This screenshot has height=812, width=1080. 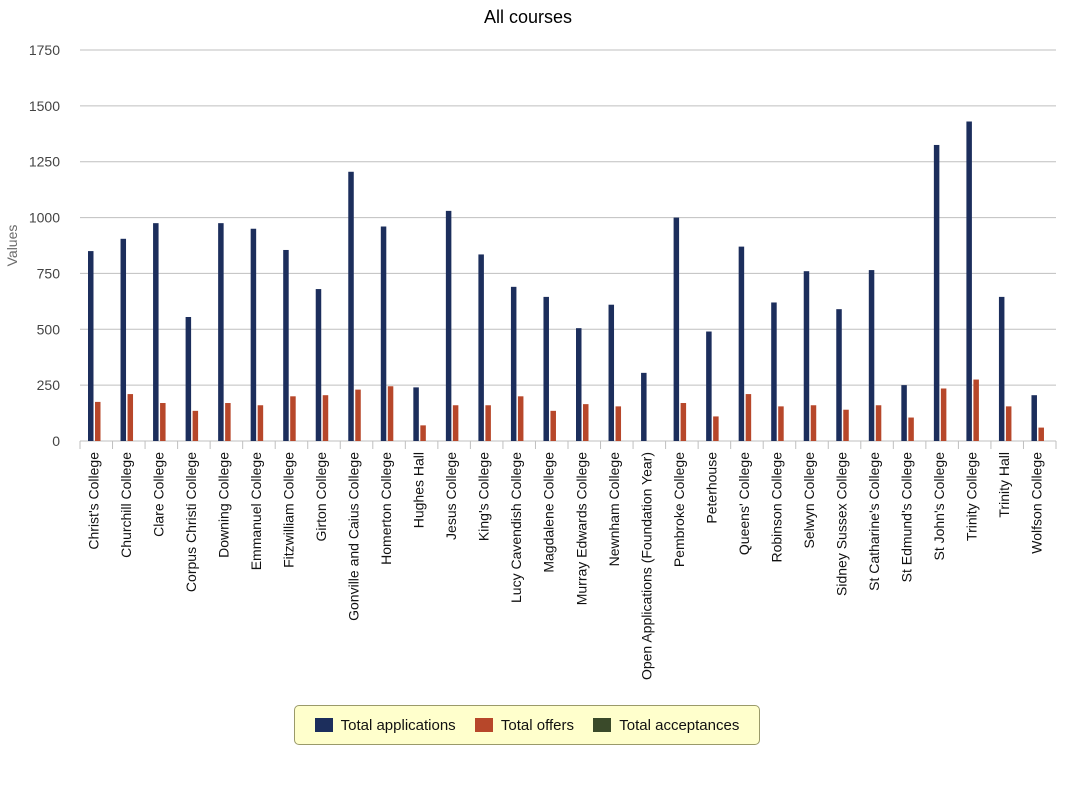 What do you see at coordinates (44, 162) in the screenshot?
I see `y-tick-label: 1250` at bounding box center [44, 162].